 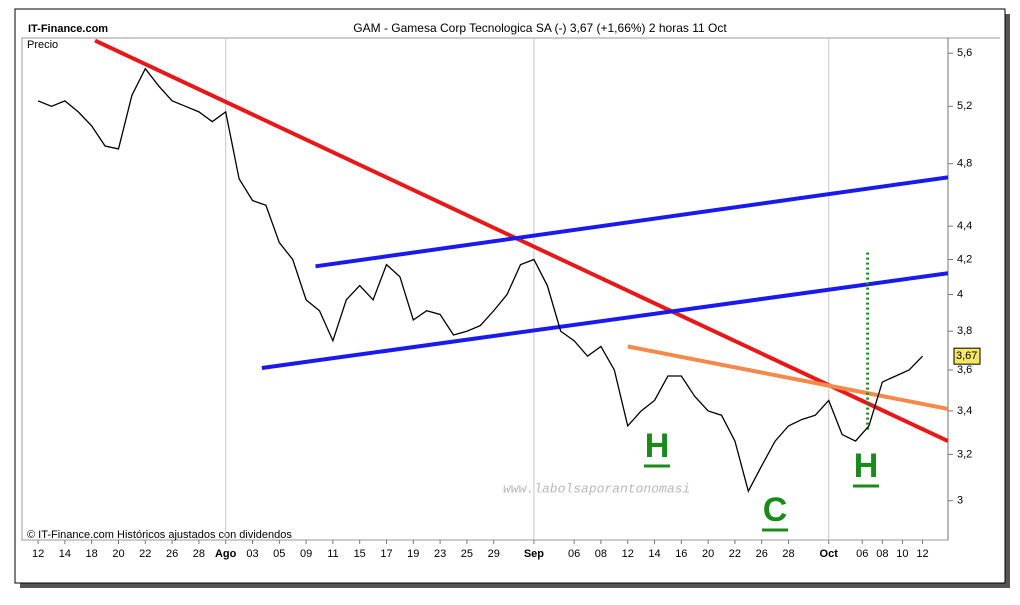 I want to click on y-tick-label: 3, so click(x=960, y=501).